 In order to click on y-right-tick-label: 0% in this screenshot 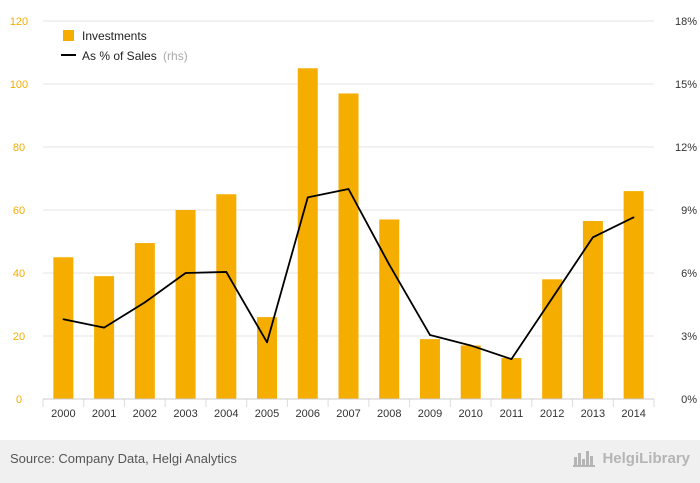, I will do `click(689, 400)`.